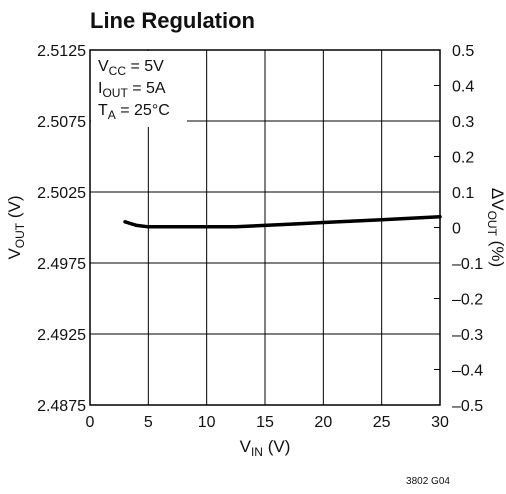 This screenshot has height=494, width=506. Describe the element at coordinates (463, 51) in the screenshot. I see `y-right-tick-label: 0.5` at that location.